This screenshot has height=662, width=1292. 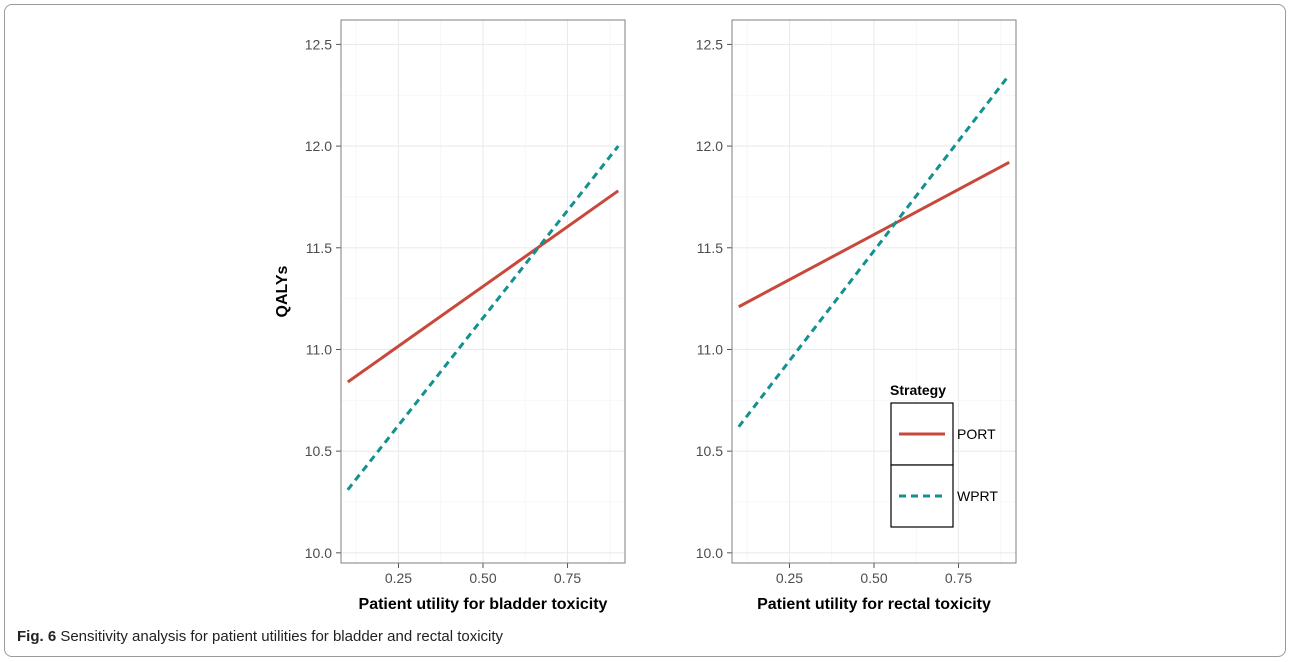 I want to click on legend-key-box, so click(x=922, y=496).